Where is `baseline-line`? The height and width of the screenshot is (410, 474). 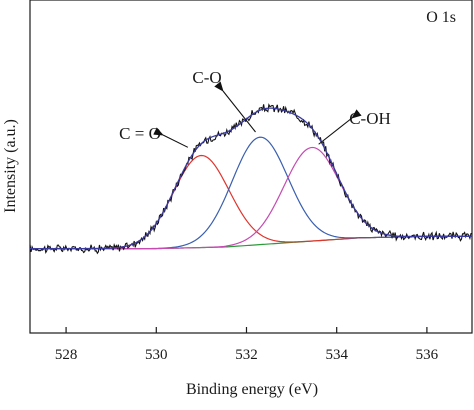 baseline-line is located at coordinates (251, 242).